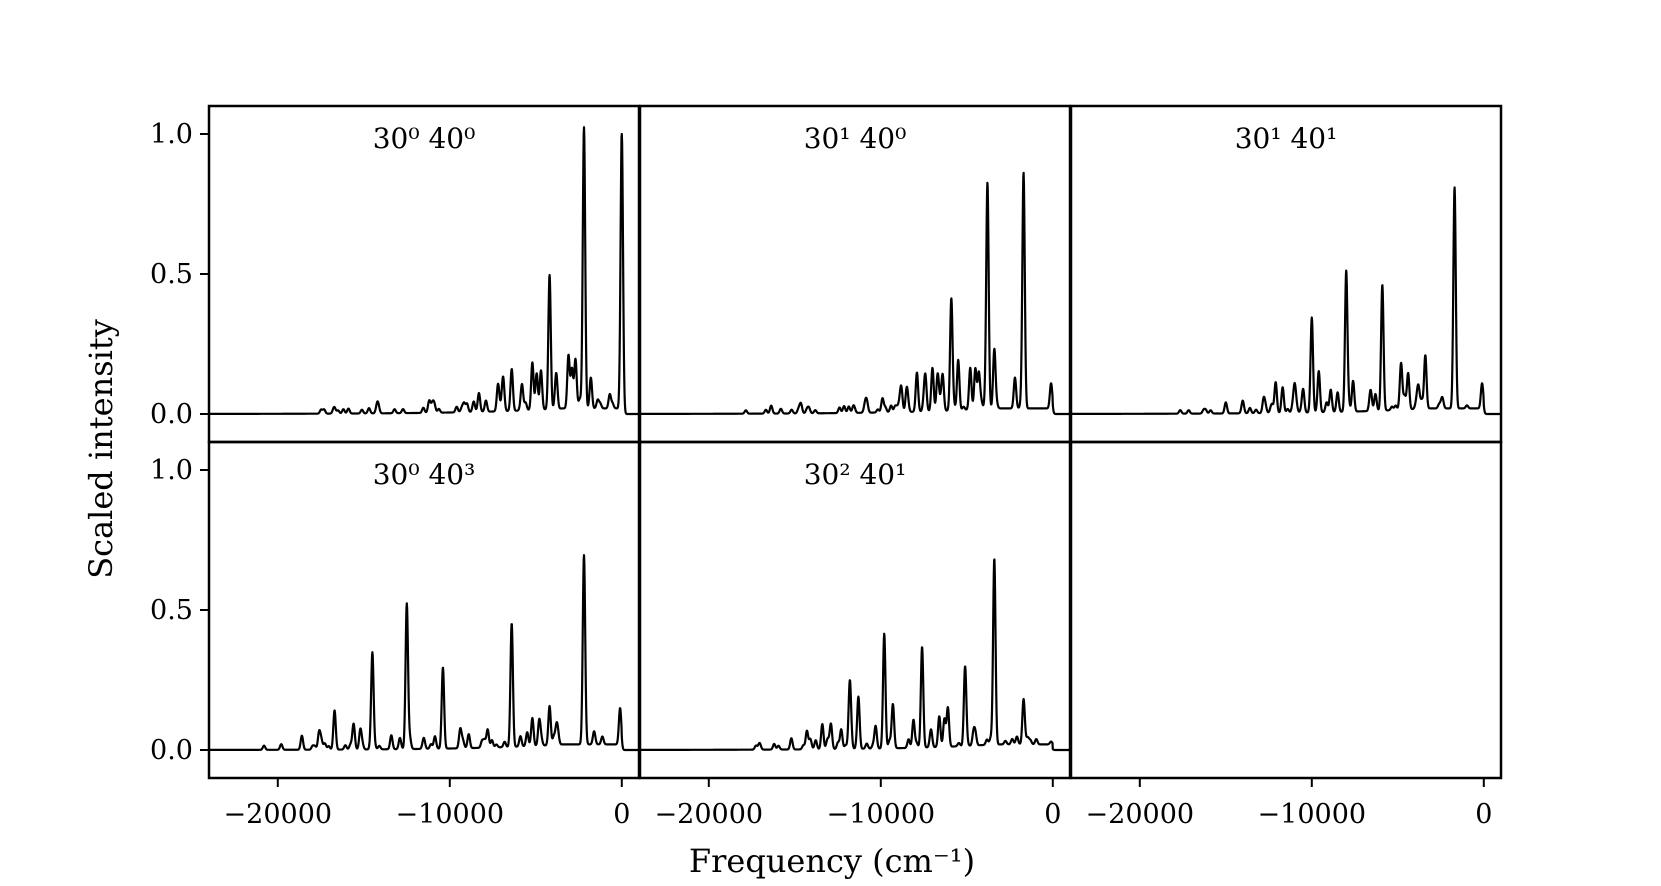 This screenshot has height=886, width=1661. What do you see at coordinates (855, 474) in the screenshot?
I see `panel-title: 30² 40¹` at bounding box center [855, 474].